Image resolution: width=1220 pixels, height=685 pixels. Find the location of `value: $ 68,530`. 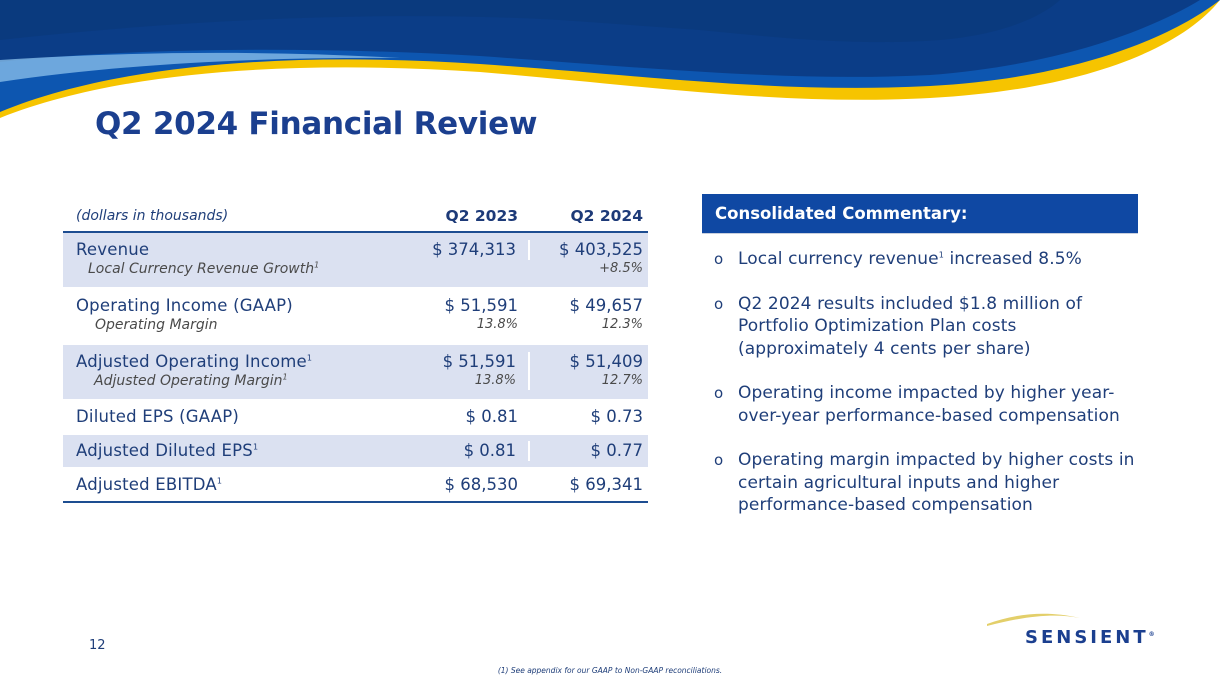

value: $ 68,530 is located at coordinates (481, 484).